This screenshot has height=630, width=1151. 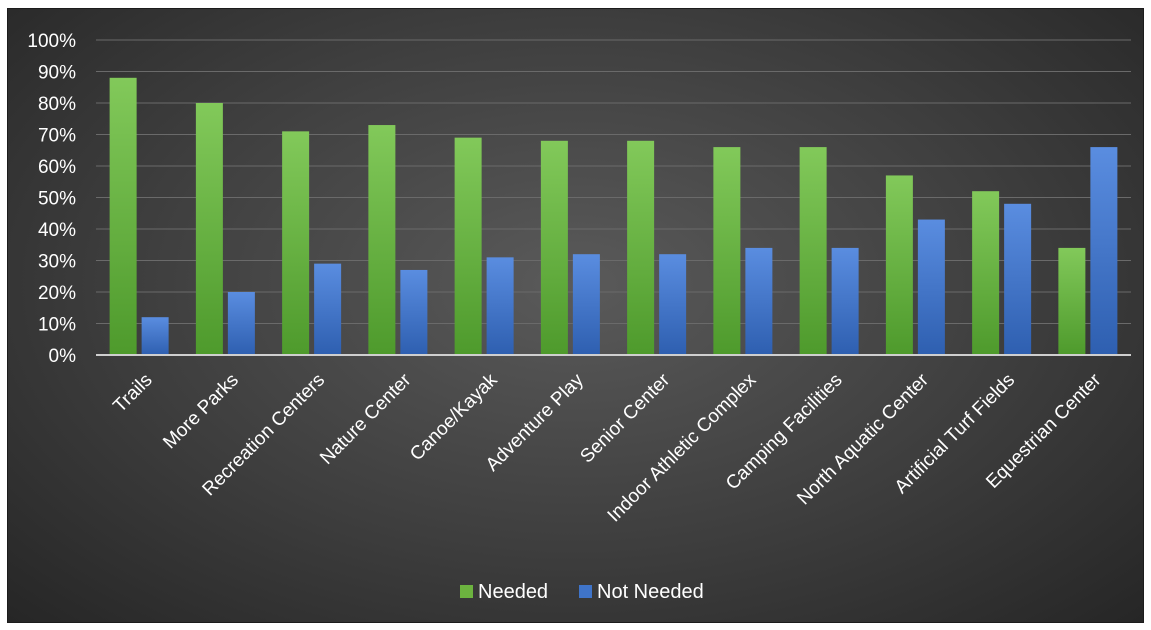 I want to click on y-tick-label: 50%, so click(x=57, y=199).